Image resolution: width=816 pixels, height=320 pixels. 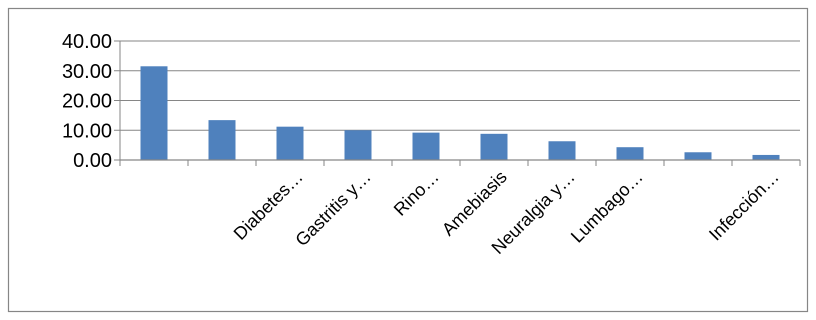 What do you see at coordinates (87, 72) in the screenshot?
I see `y-tick-label: 30.00` at bounding box center [87, 72].